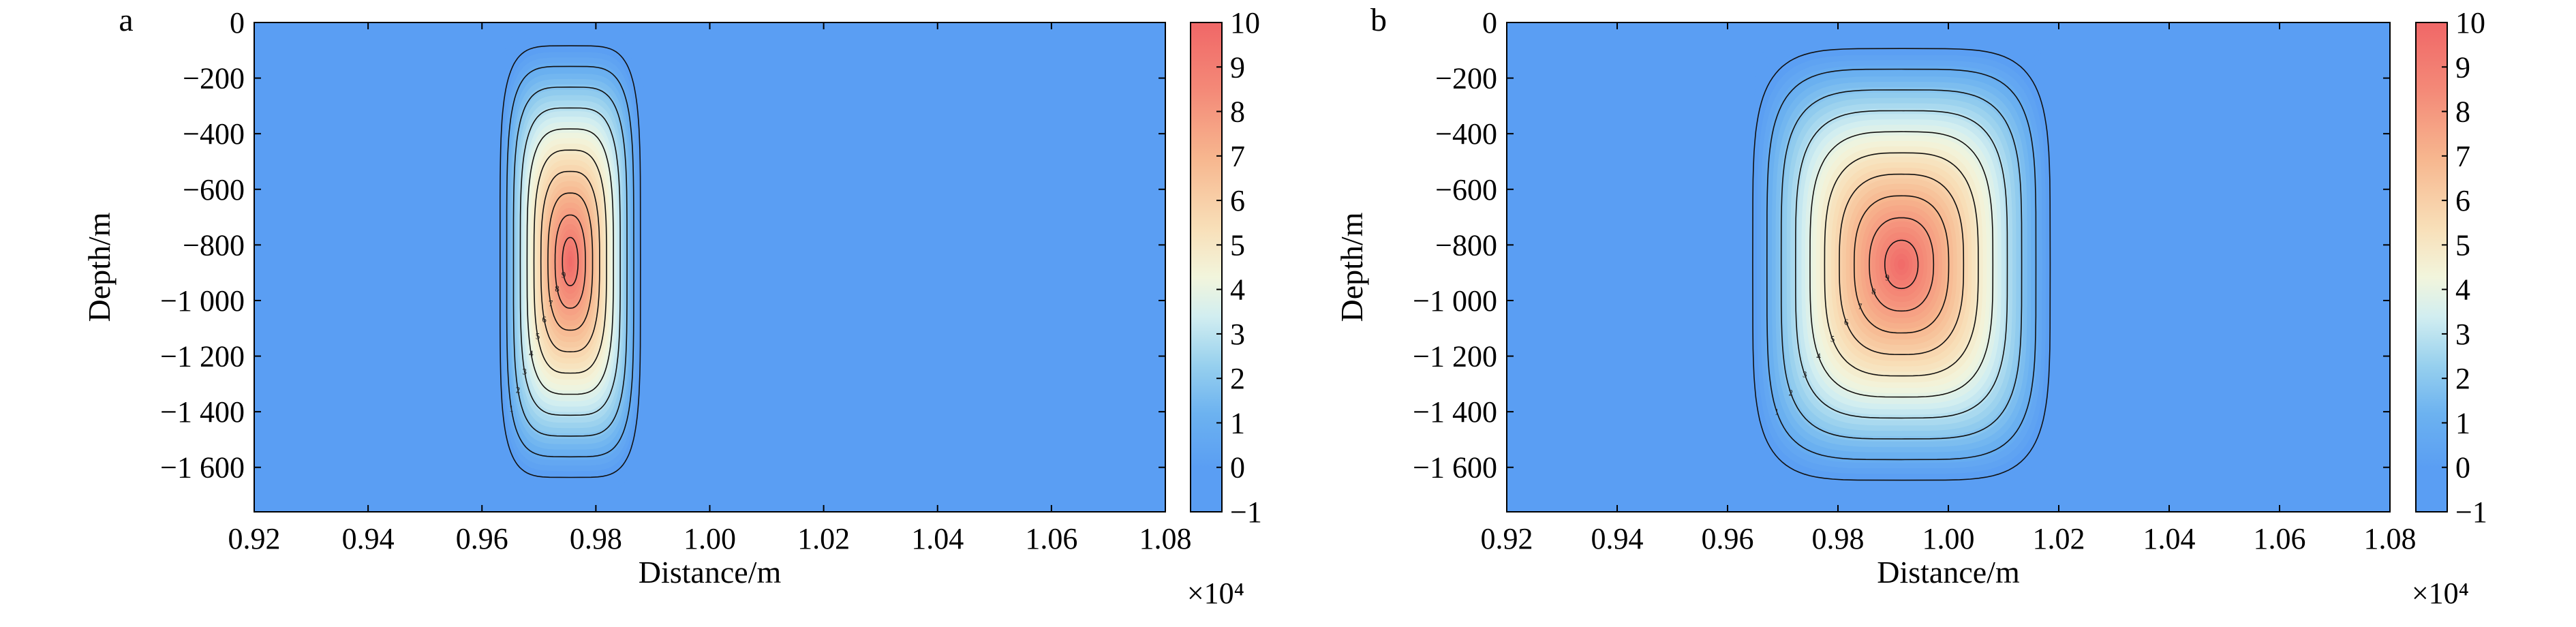  What do you see at coordinates (1237, 156) in the screenshot?
I see `colorbar-tick-label: 7` at bounding box center [1237, 156].